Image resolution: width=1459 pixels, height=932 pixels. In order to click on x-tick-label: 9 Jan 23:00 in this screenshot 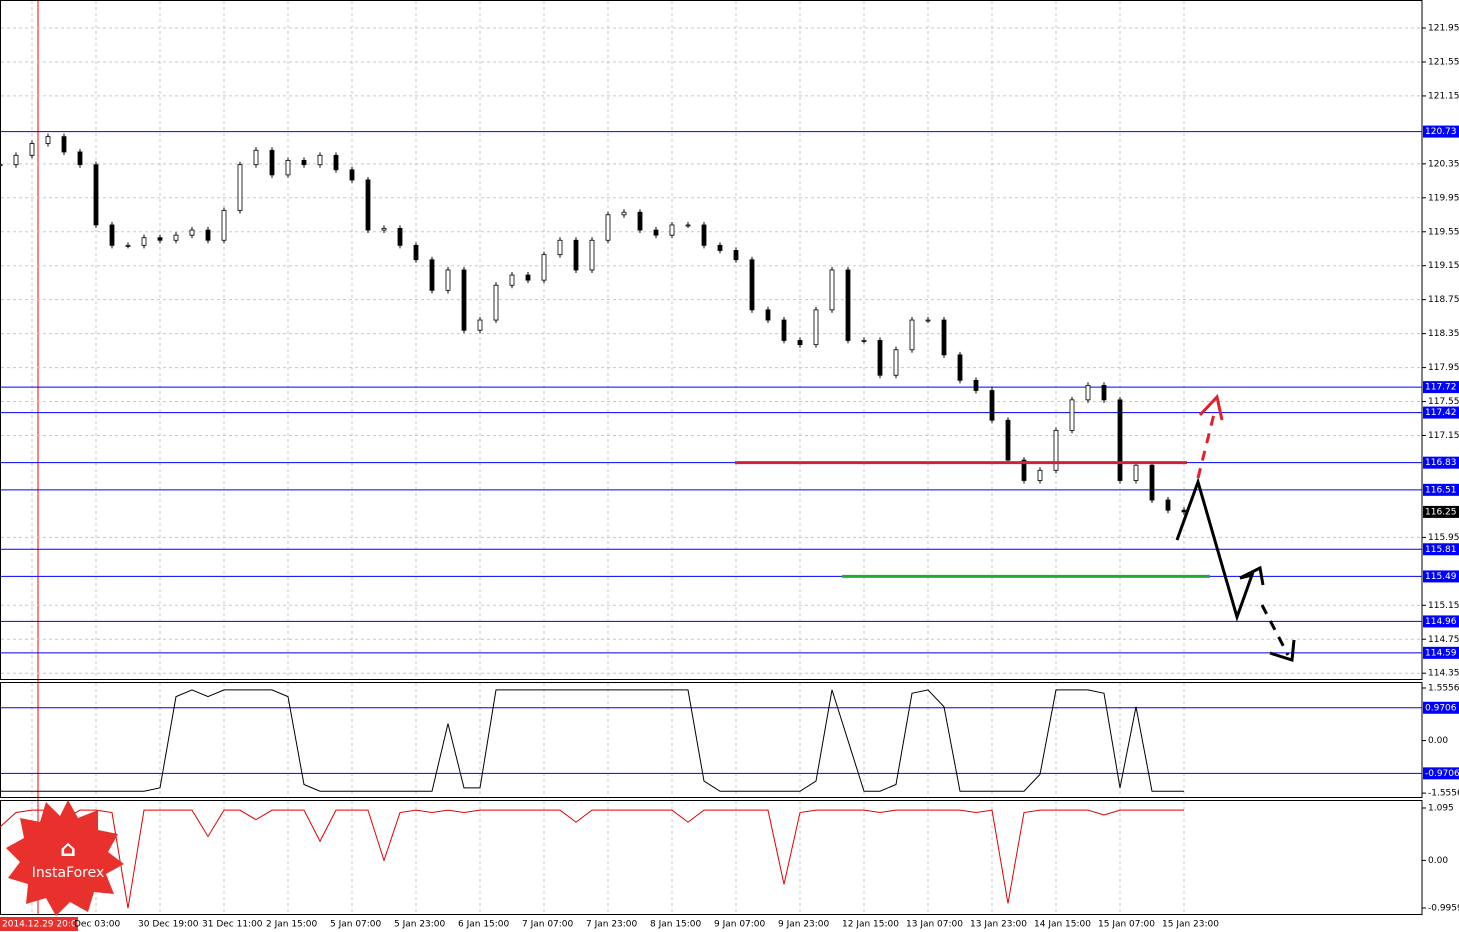, I will do `click(804, 925)`.